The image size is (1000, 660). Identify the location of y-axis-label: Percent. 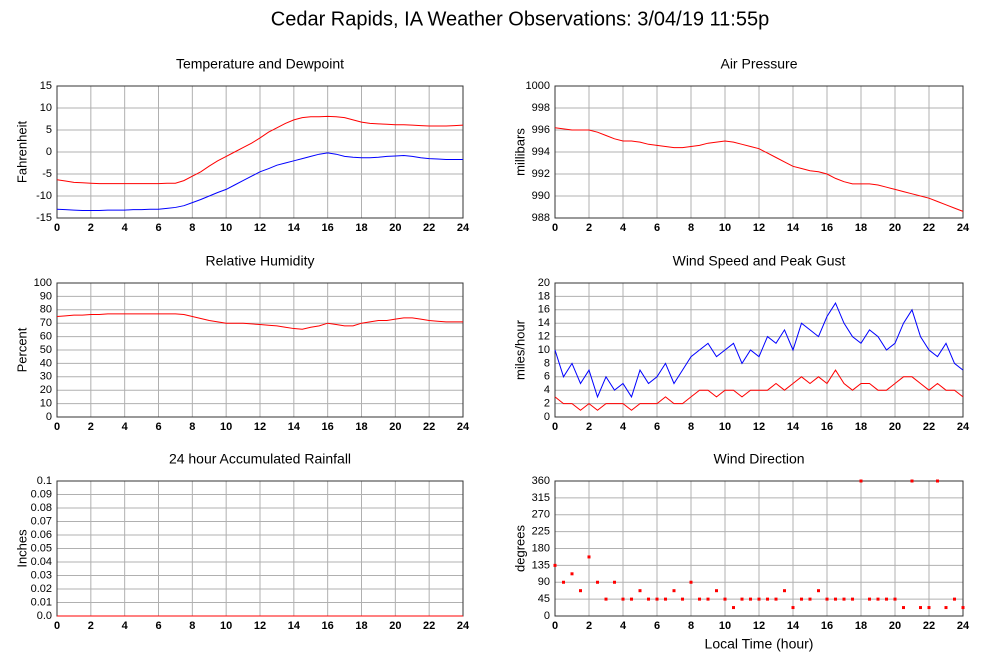
(21, 349).